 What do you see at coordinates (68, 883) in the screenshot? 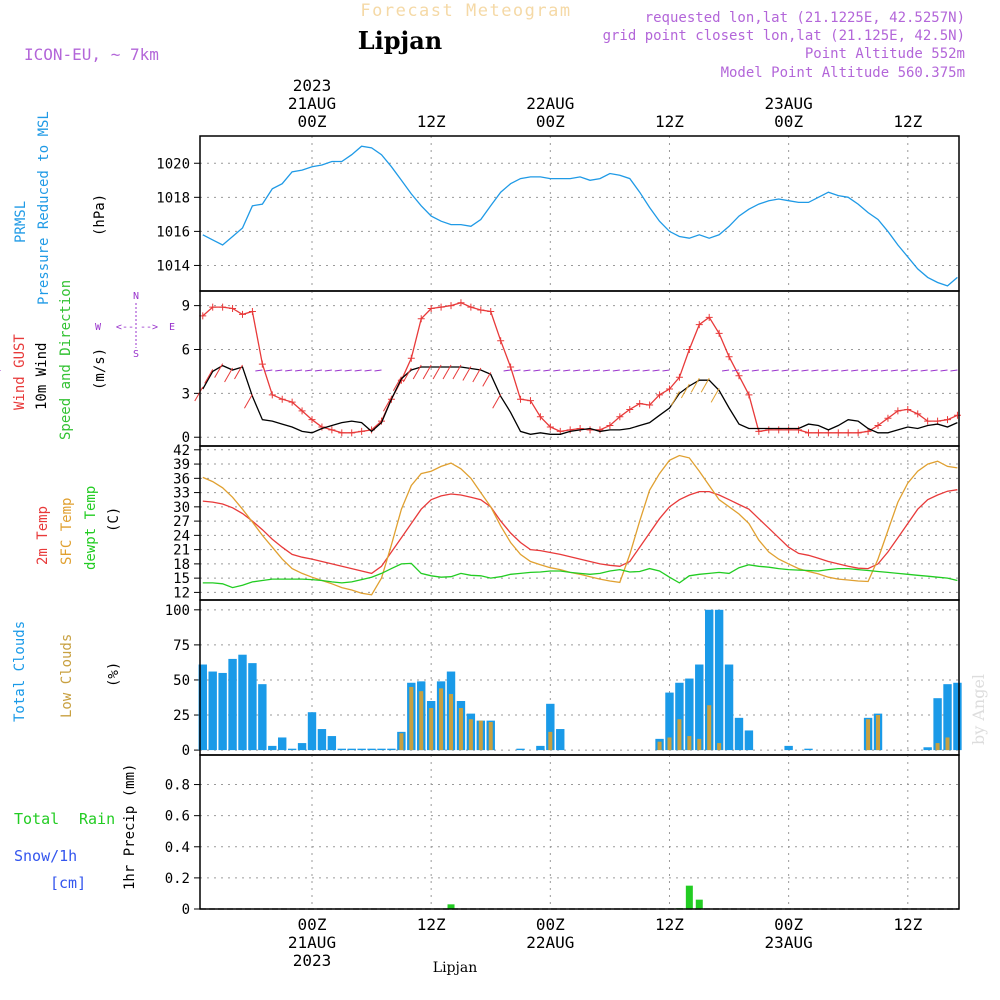
I see `cm-label: [cm]` at bounding box center [68, 883].